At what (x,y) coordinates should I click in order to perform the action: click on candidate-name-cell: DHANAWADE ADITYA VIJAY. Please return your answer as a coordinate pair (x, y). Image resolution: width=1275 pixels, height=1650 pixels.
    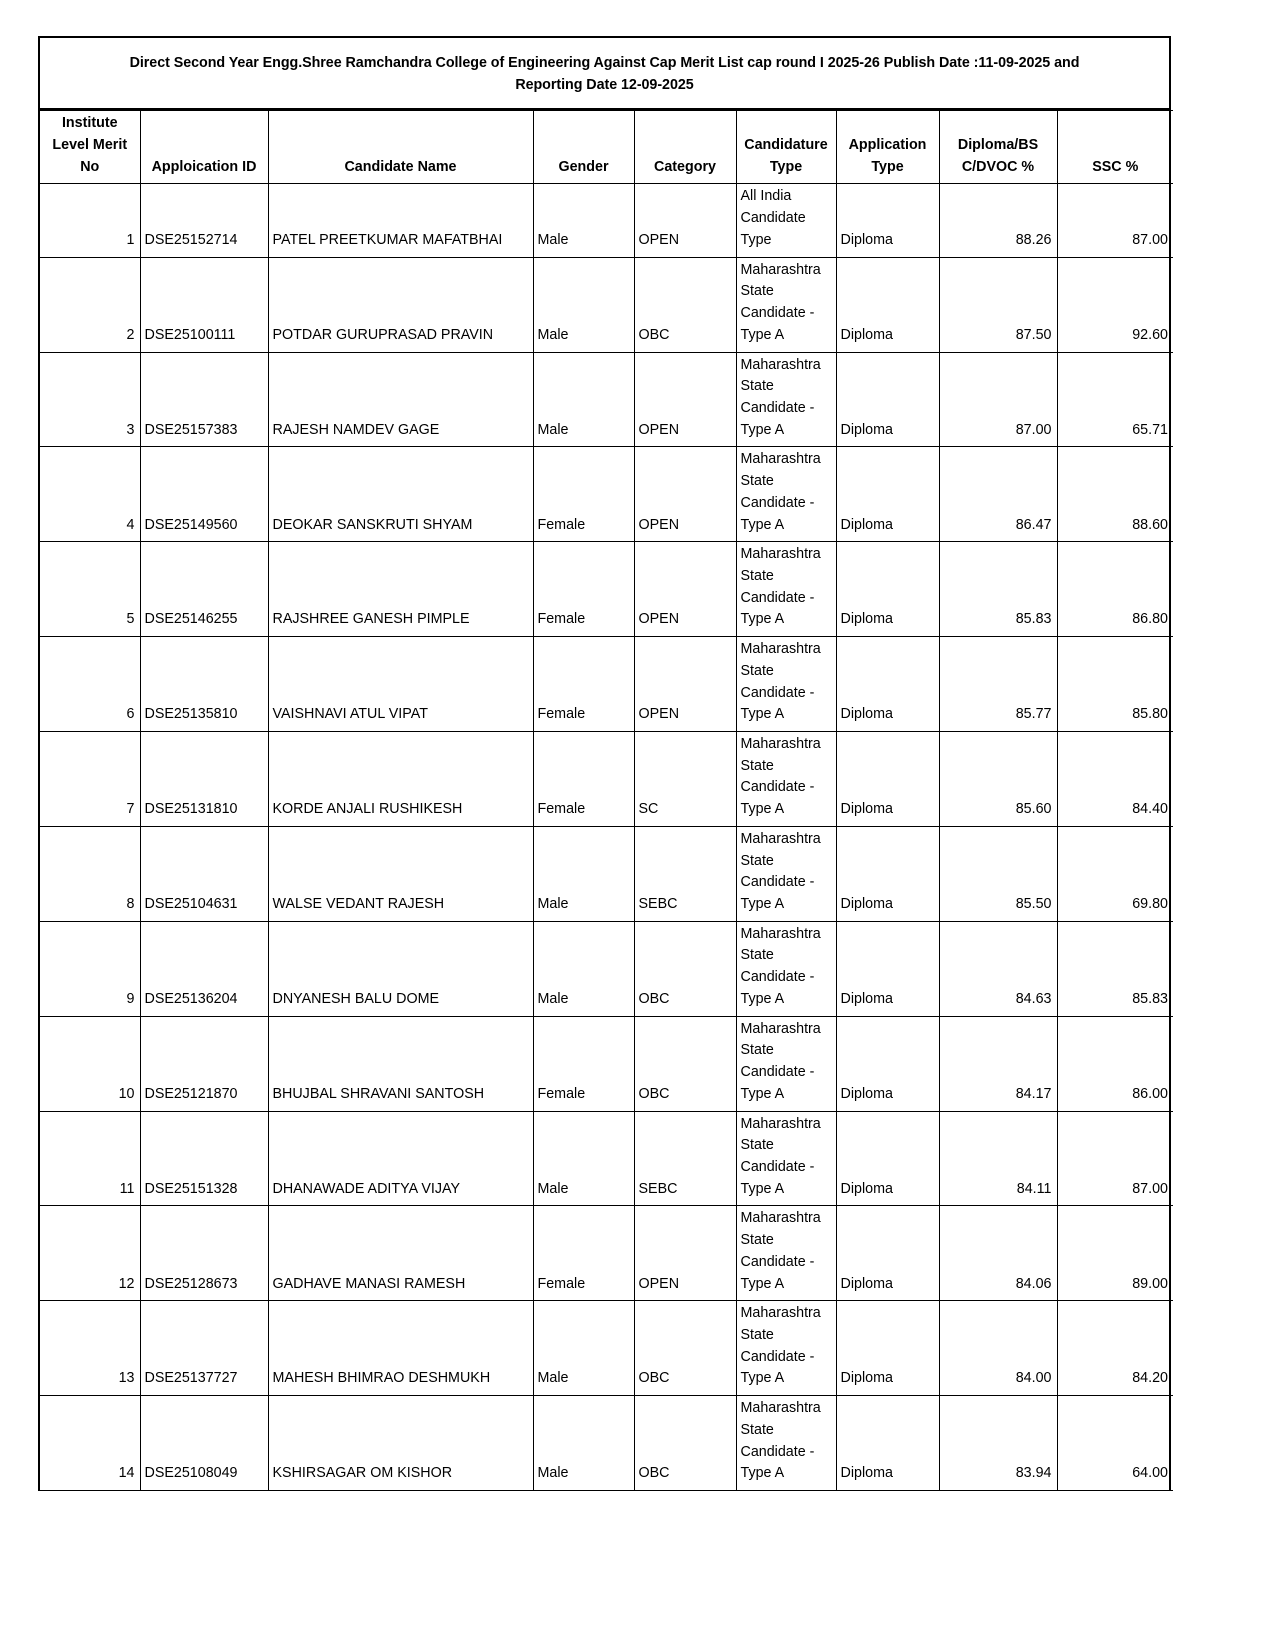
    Looking at the image, I should click on (400, 1158).